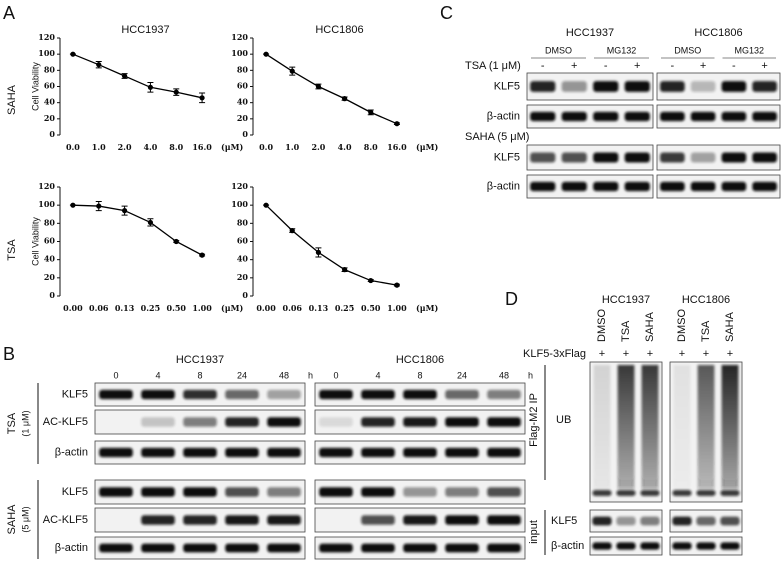 This screenshot has width=783, height=562. I want to click on time-point: 48, so click(284, 375).